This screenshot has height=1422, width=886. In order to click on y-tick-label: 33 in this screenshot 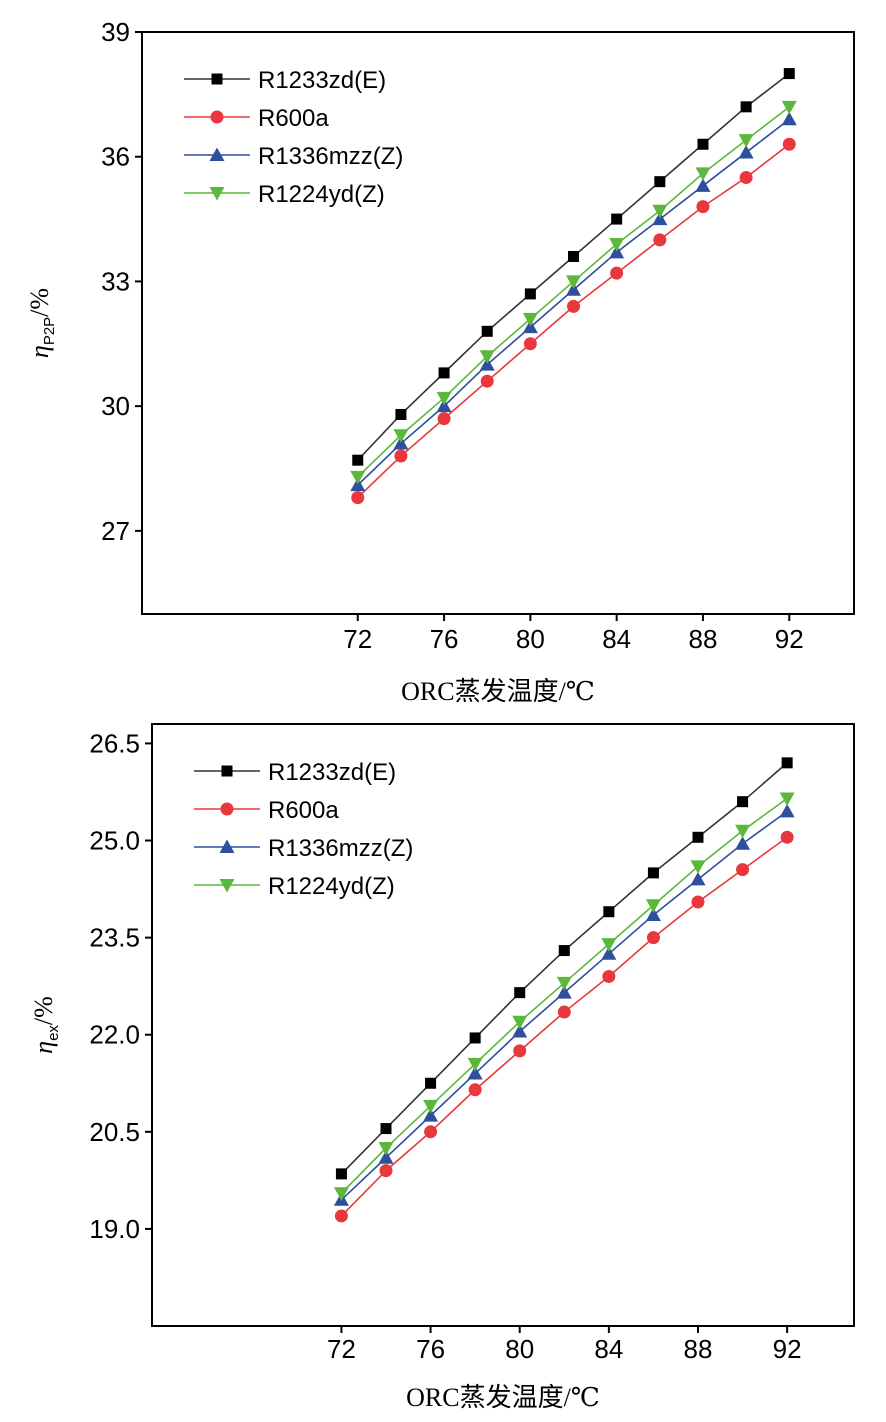, I will do `click(115, 281)`.